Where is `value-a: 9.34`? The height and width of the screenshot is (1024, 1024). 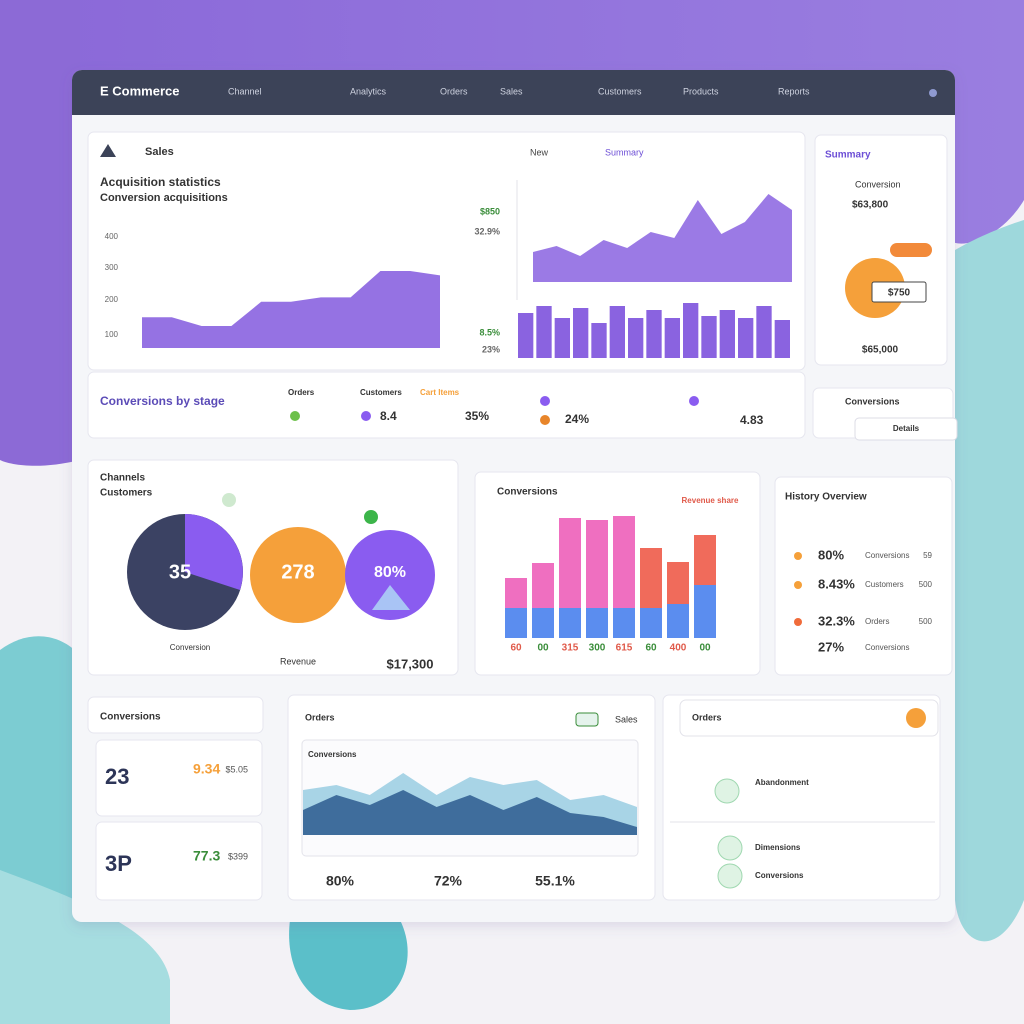
value-a: 9.34 is located at coordinates (206, 769).